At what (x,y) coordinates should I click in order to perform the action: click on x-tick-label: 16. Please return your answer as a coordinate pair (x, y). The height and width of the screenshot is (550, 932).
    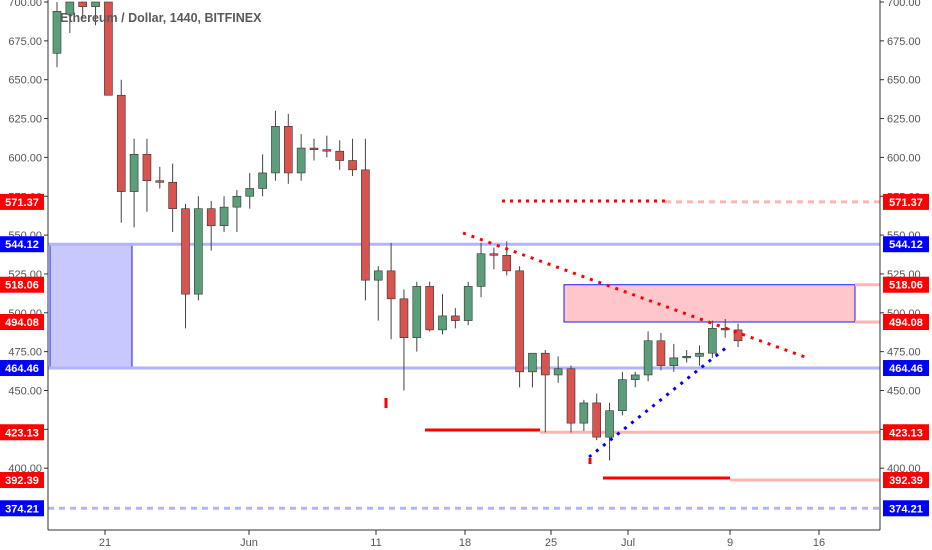
    Looking at the image, I should click on (819, 543).